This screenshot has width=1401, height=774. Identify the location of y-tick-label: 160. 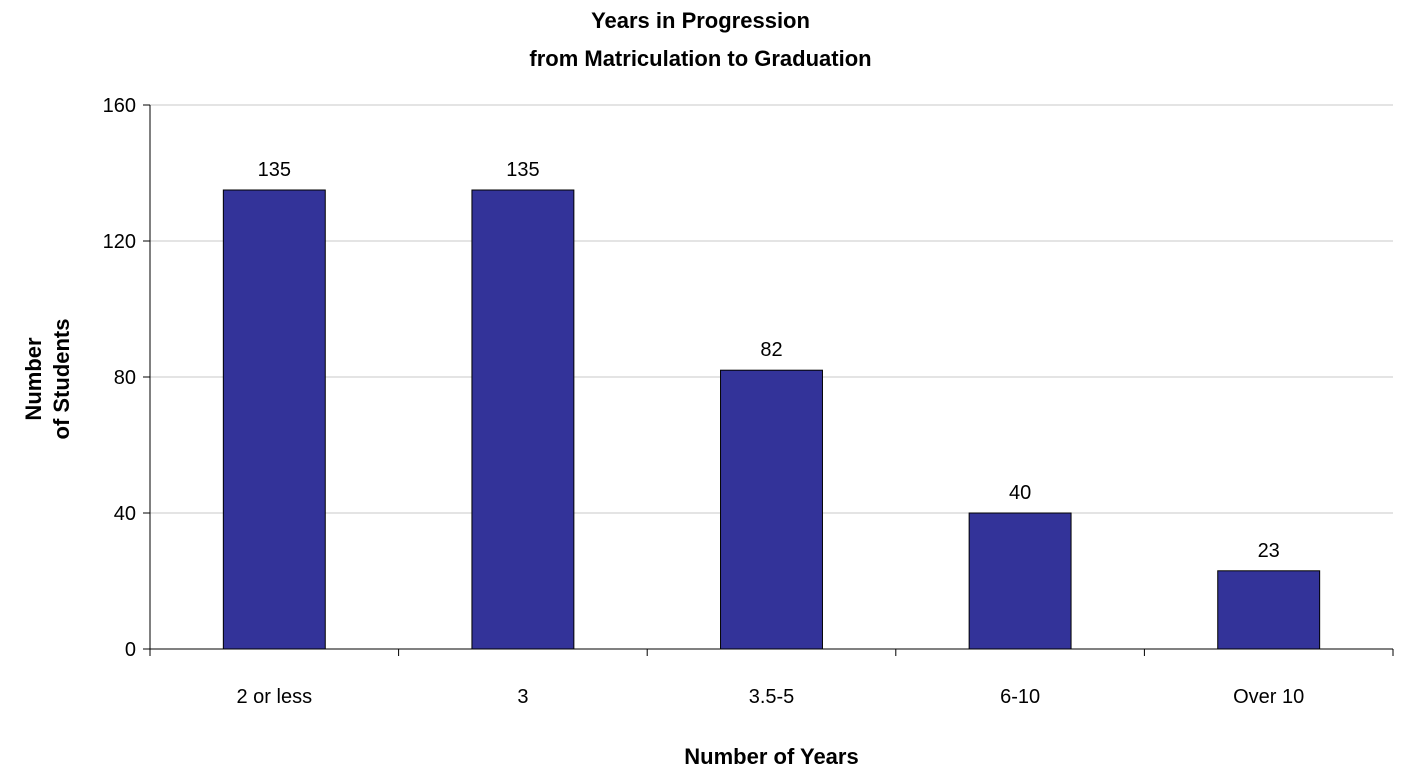
(119, 106).